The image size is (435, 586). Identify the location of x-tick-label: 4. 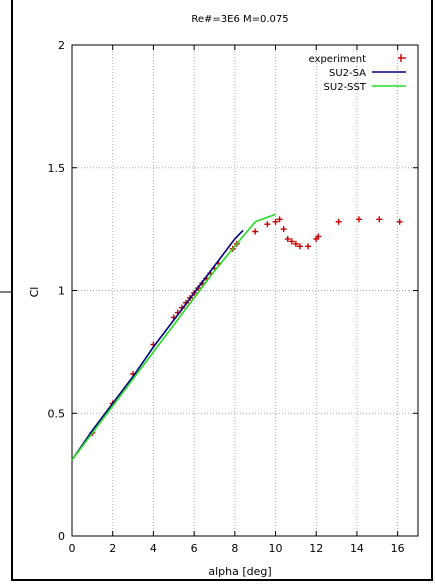
(153, 548).